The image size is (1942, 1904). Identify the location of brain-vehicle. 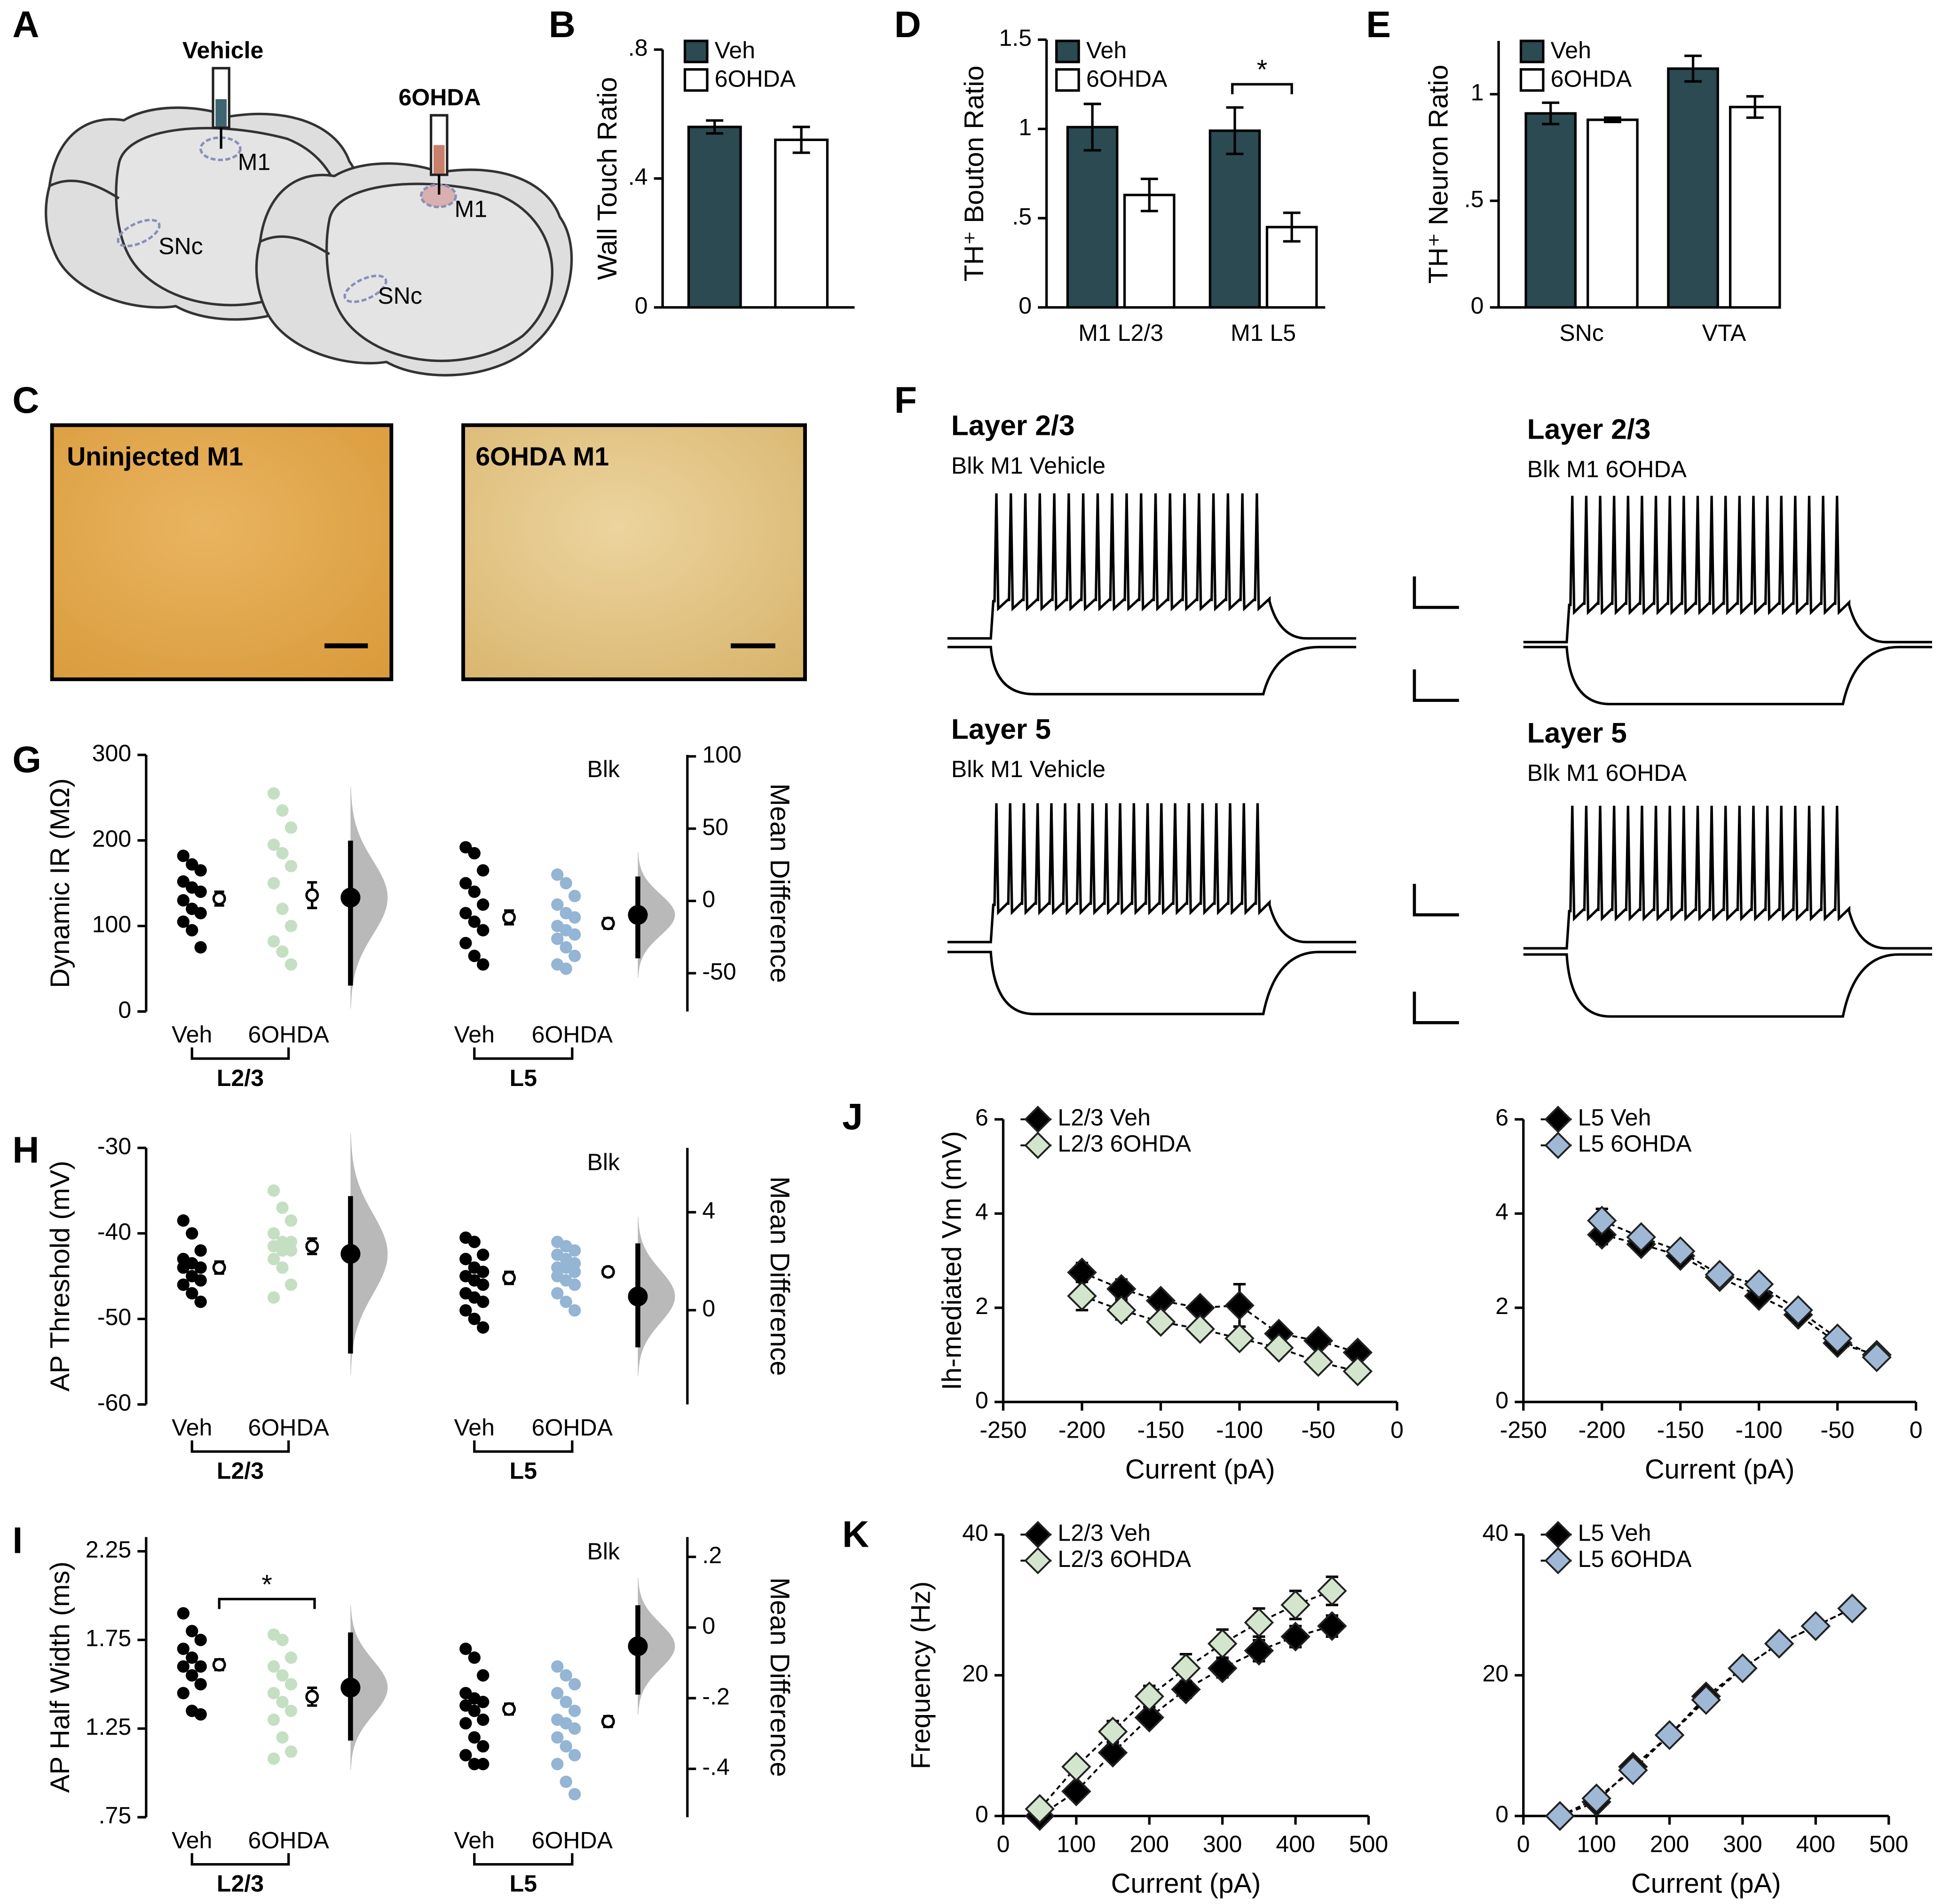
(203, 193).